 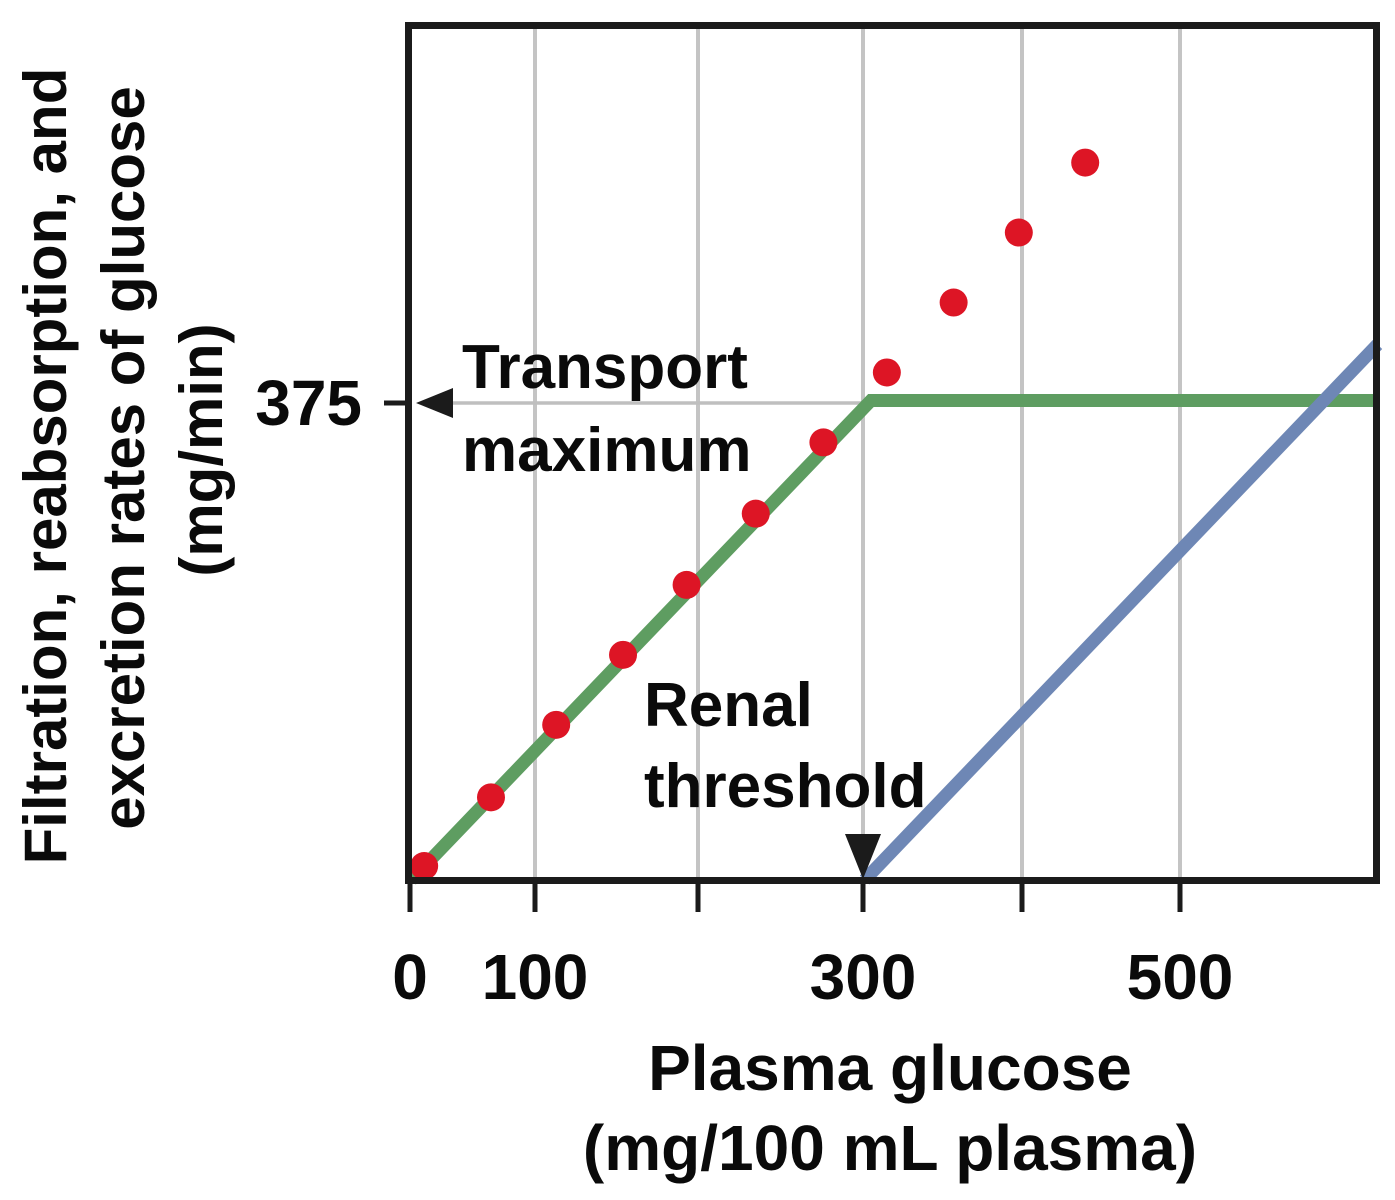 I want to click on transport-maximum-annotation: Transport maximum, so click(x=606, y=409).